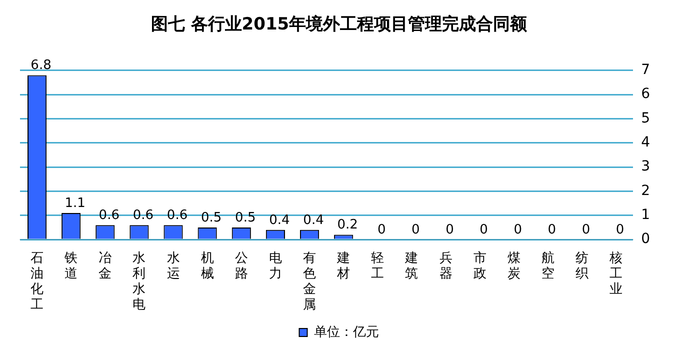  Describe the element at coordinates (645, 239) in the screenshot. I see `y-tick-label: 0` at that location.